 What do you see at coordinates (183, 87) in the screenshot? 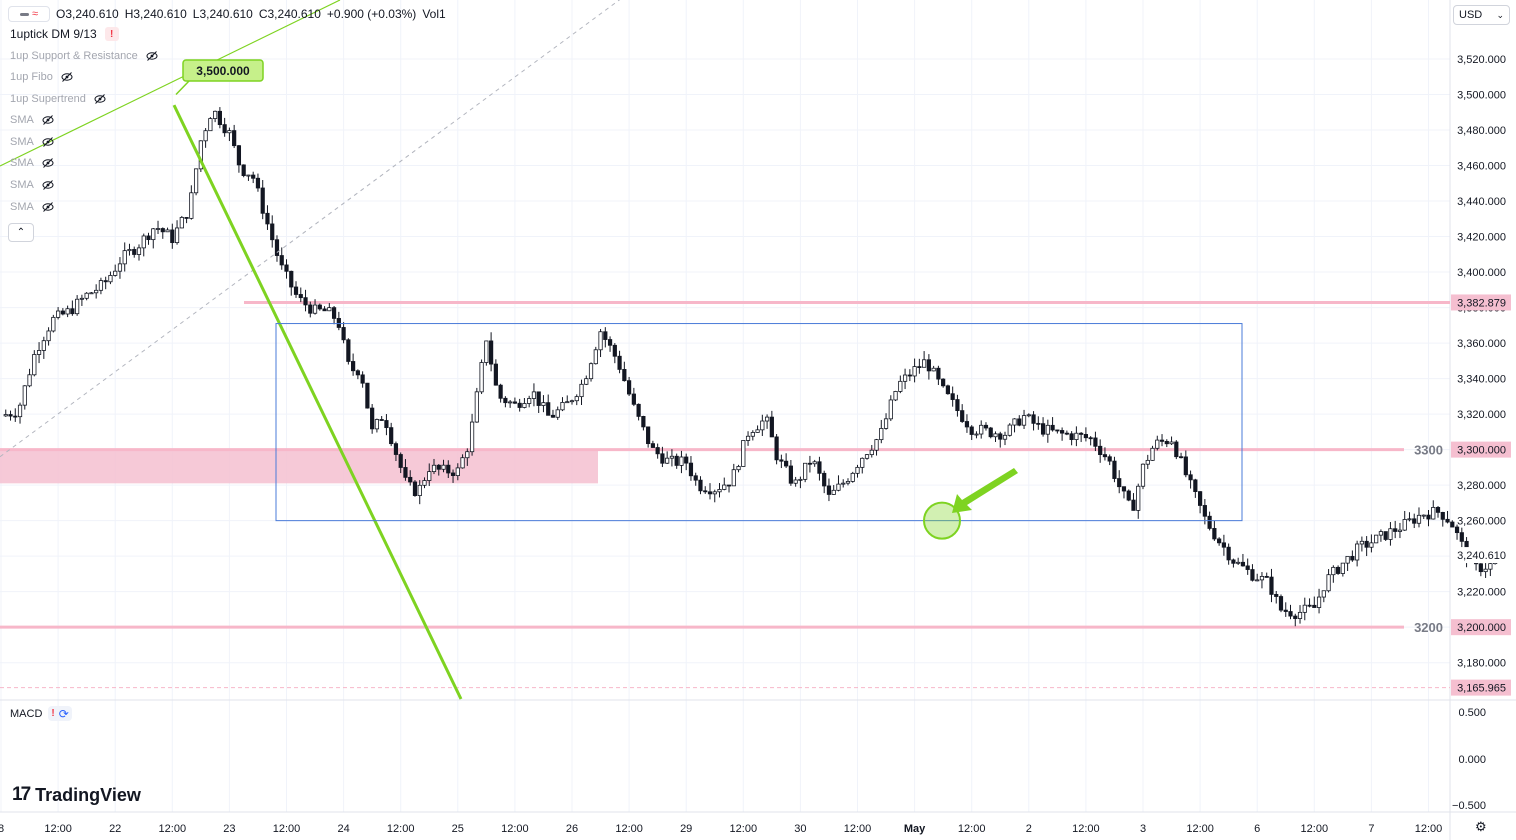
I see `callout-pointer` at bounding box center [183, 87].